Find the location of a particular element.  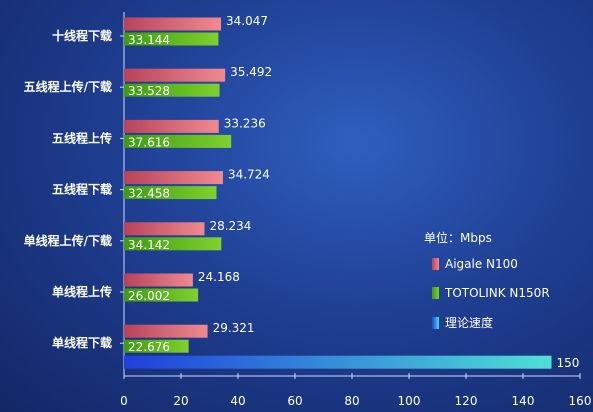

unit-label: 单位：Mbps is located at coordinates (458, 237).